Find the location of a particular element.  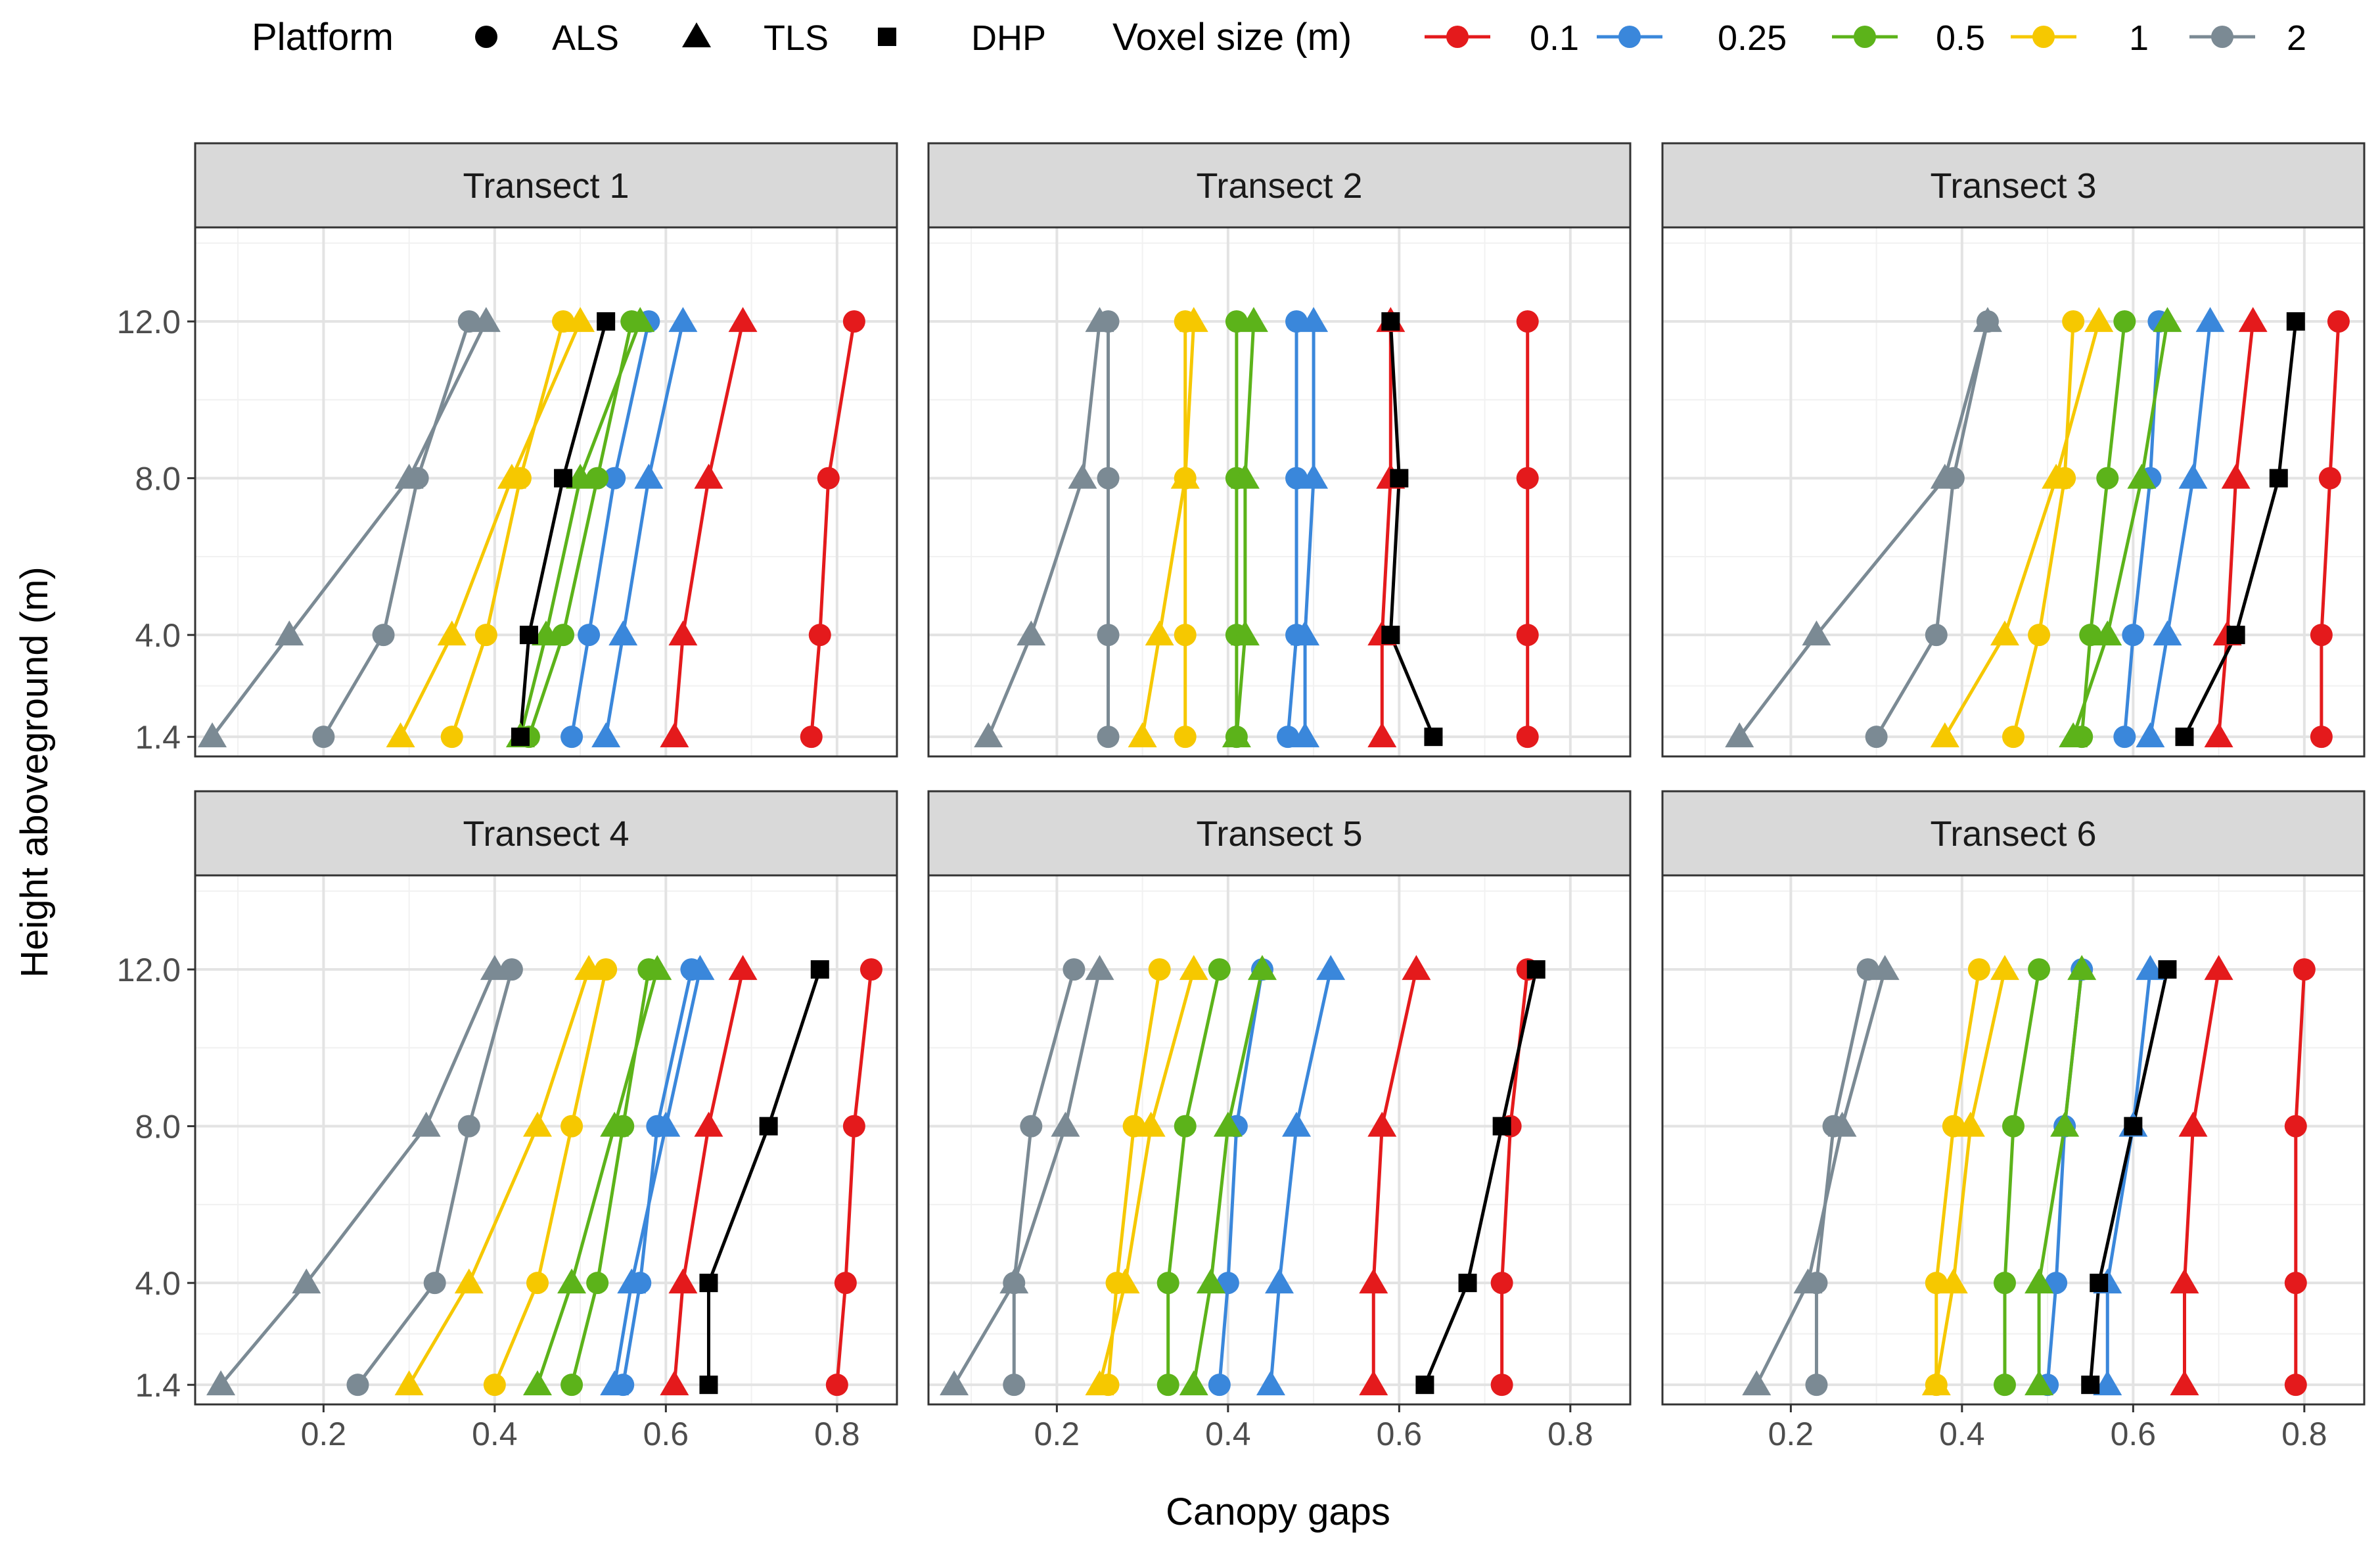

panel-title: Transect 5 is located at coordinates (1279, 834).